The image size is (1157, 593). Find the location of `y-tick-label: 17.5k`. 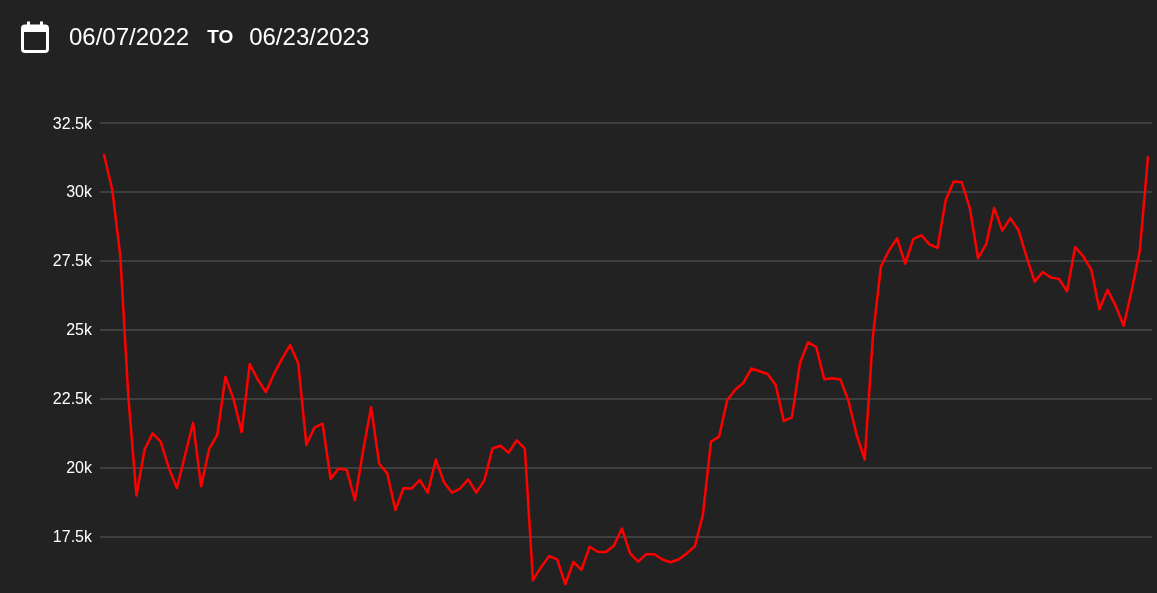

y-tick-label: 17.5k is located at coordinates (72, 537).